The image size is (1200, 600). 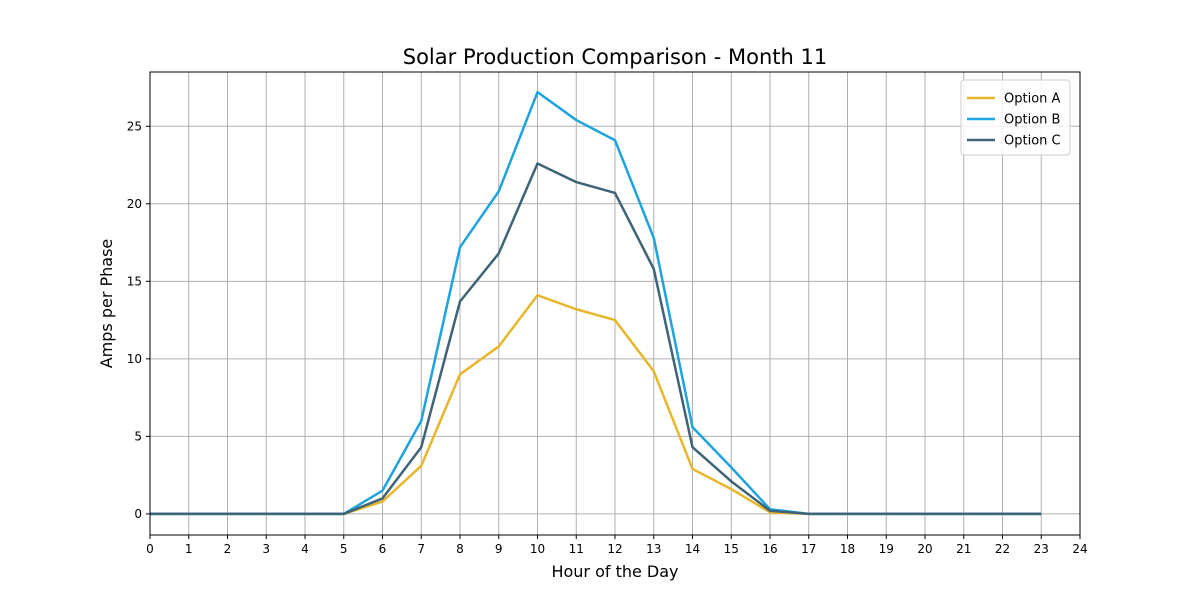 I want to click on y-tick-label: 0, so click(x=138, y=514).